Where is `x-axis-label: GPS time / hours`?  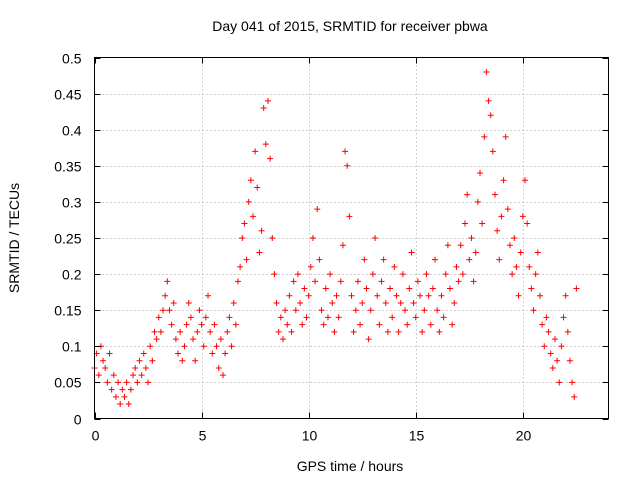 x-axis-label: GPS time / hours is located at coordinates (350, 466).